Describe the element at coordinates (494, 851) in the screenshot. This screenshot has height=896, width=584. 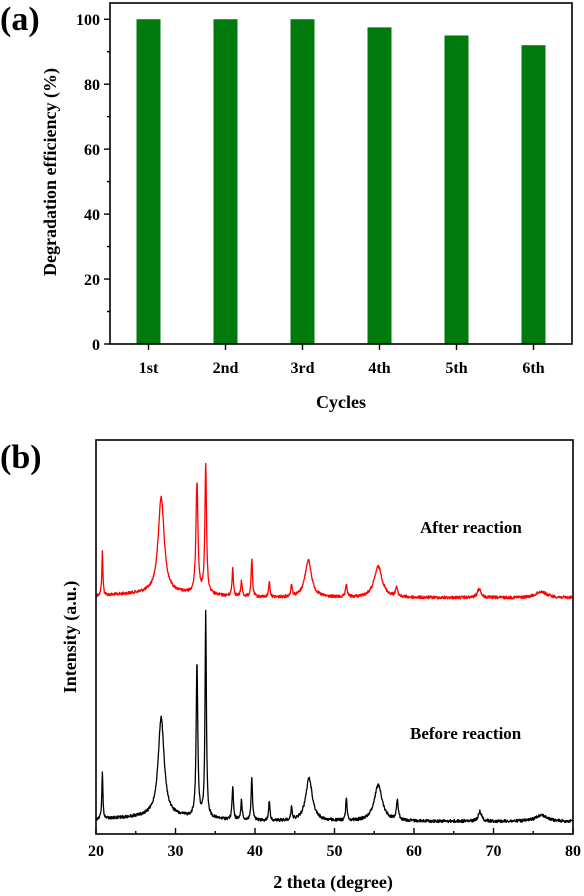
I see `x-tick-label-b: 70` at that location.